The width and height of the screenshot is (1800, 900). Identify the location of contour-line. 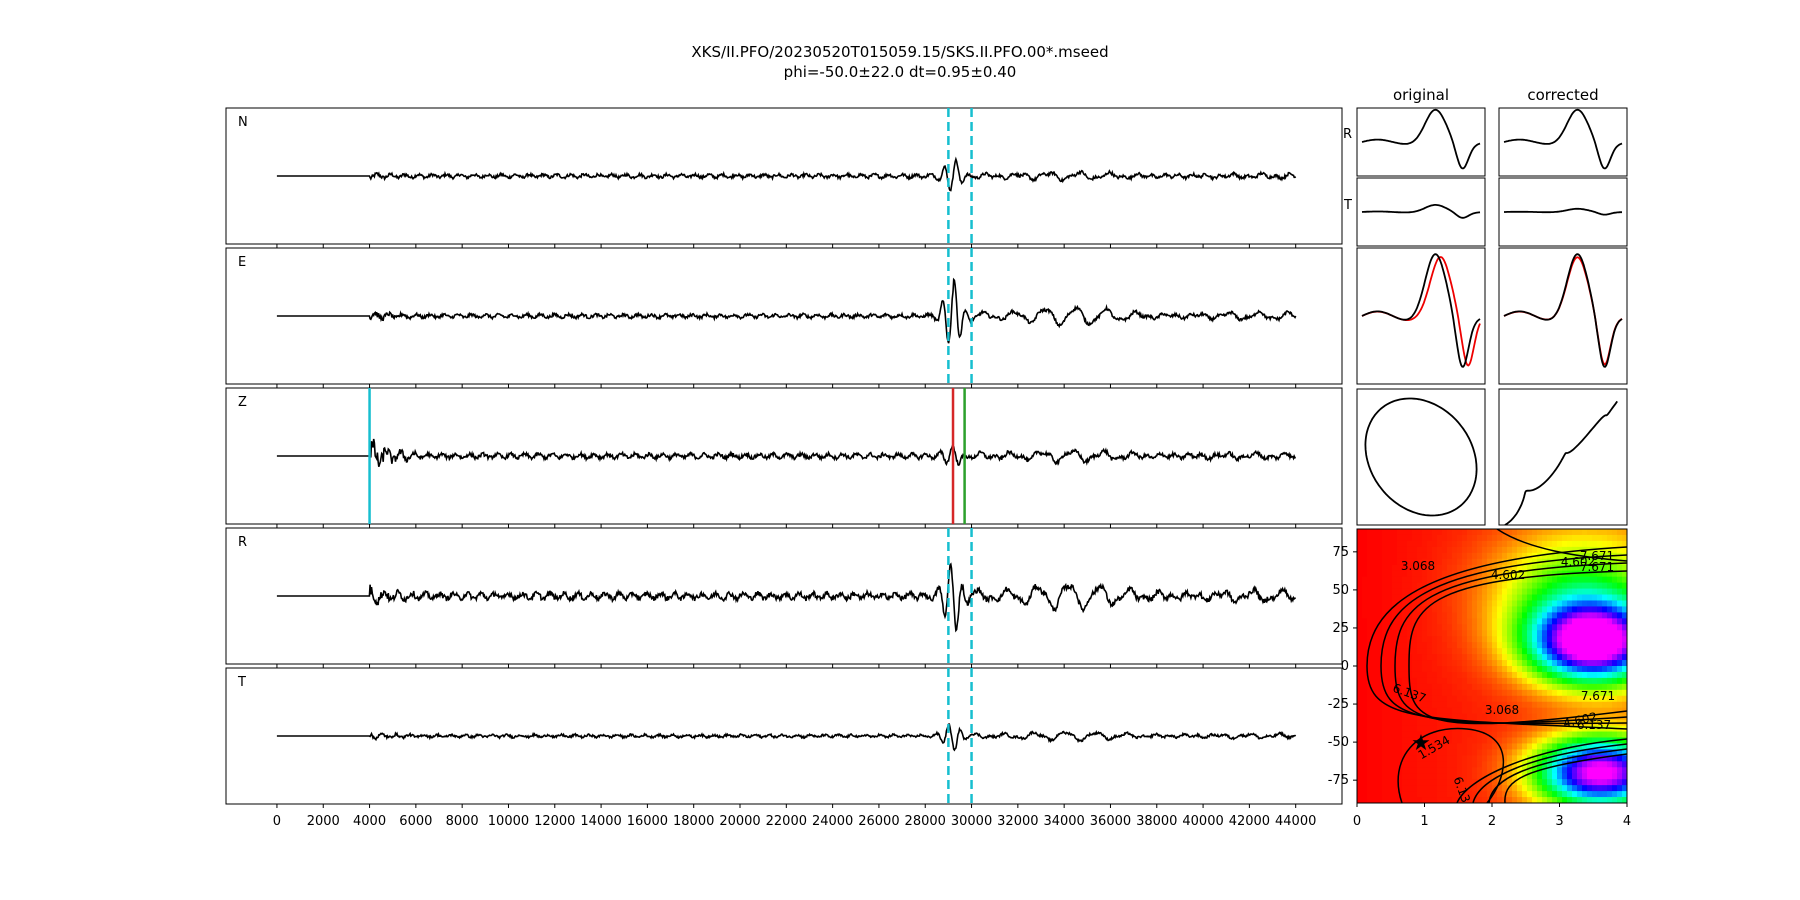
(1450, 765).